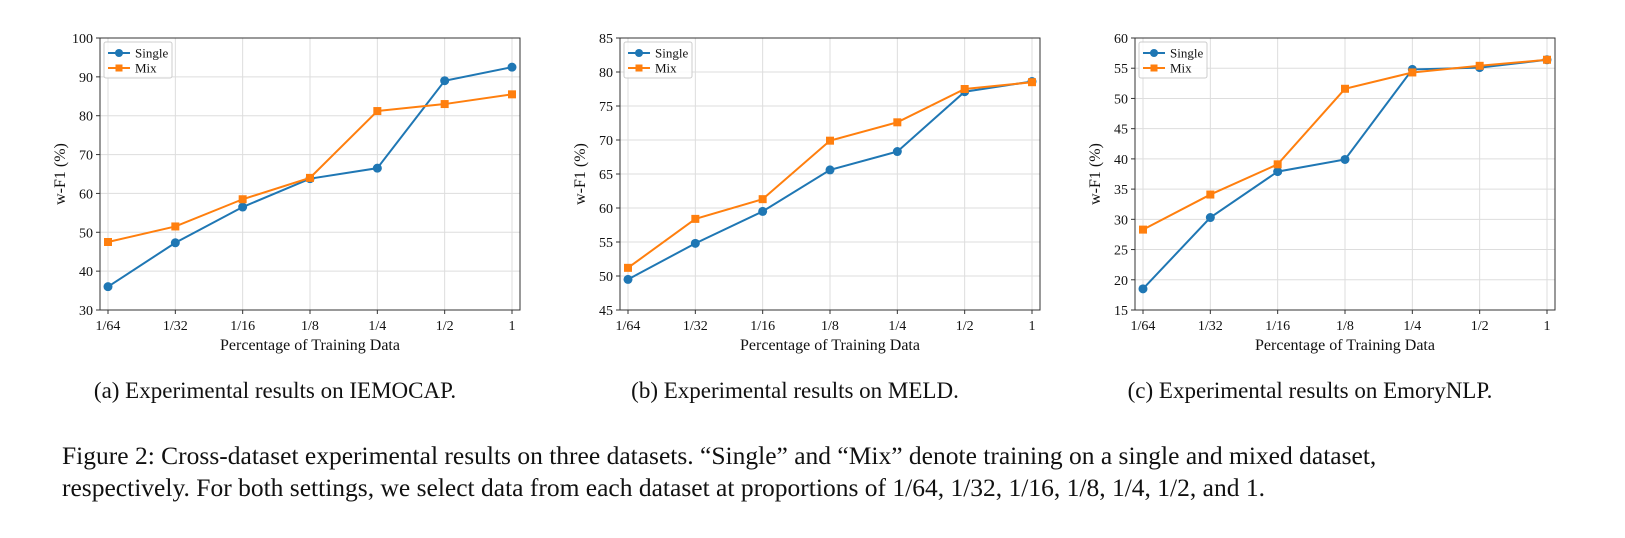  I want to click on legend-marker-single, so click(119, 53).